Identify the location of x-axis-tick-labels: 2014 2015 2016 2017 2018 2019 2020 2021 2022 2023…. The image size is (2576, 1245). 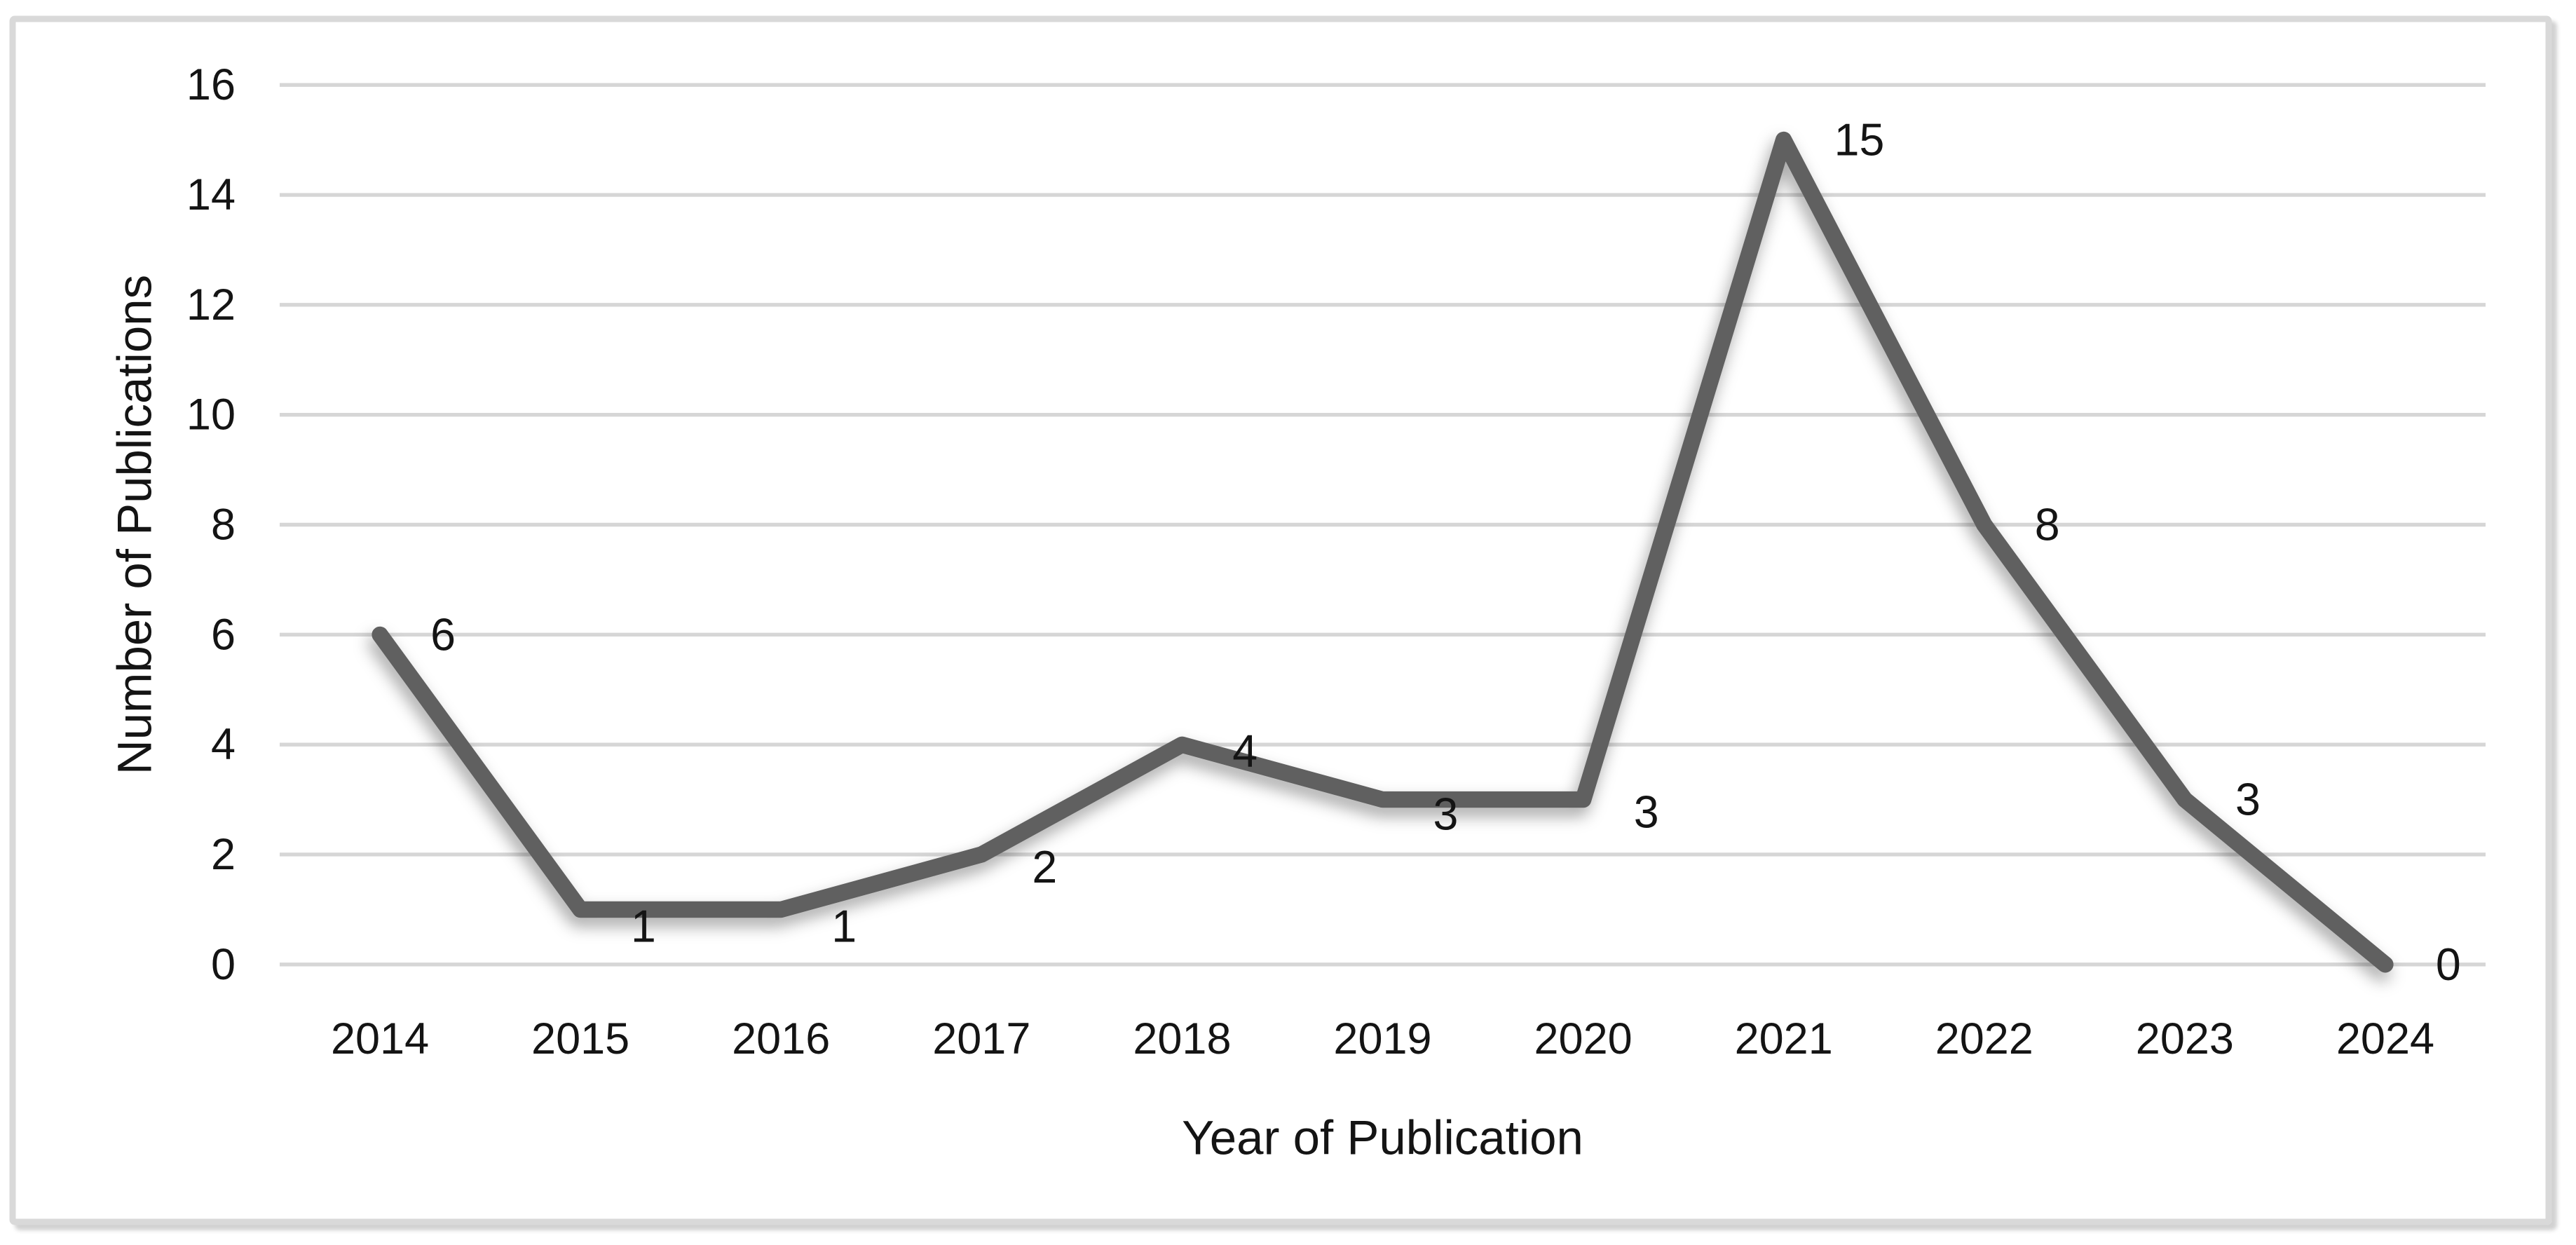
(1382, 1038).